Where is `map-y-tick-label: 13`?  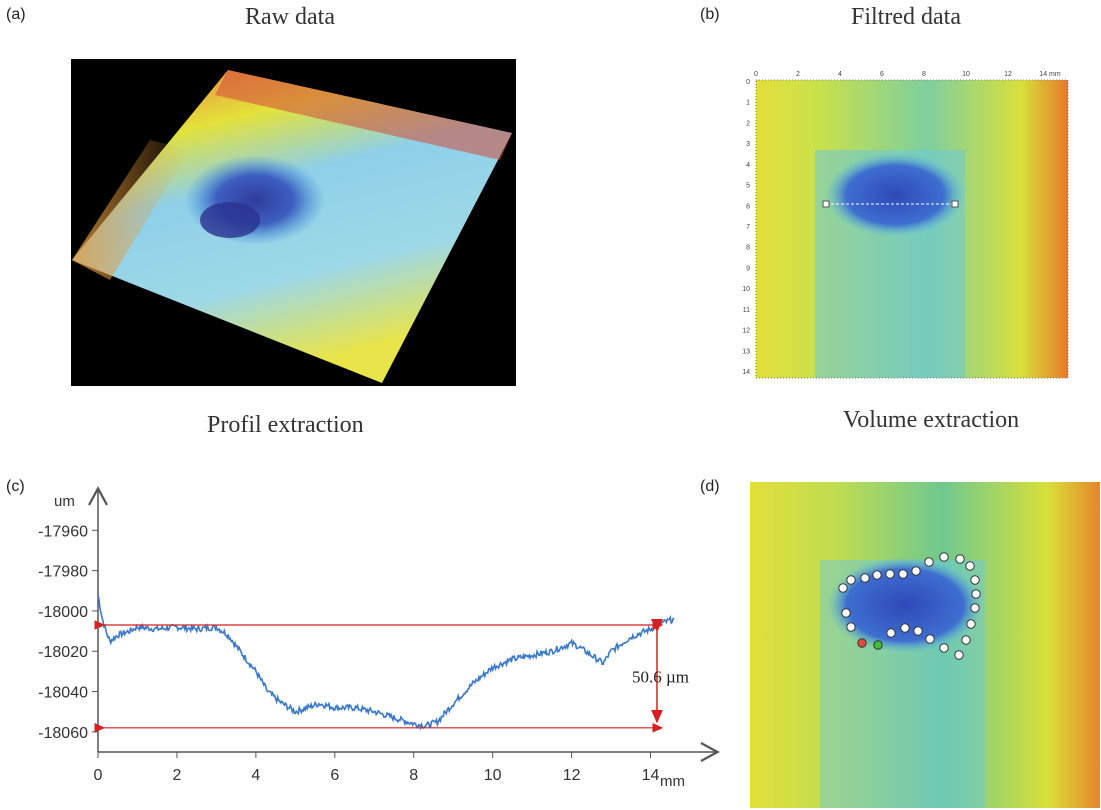 map-y-tick-label: 13 is located at coordinates (746, 351).